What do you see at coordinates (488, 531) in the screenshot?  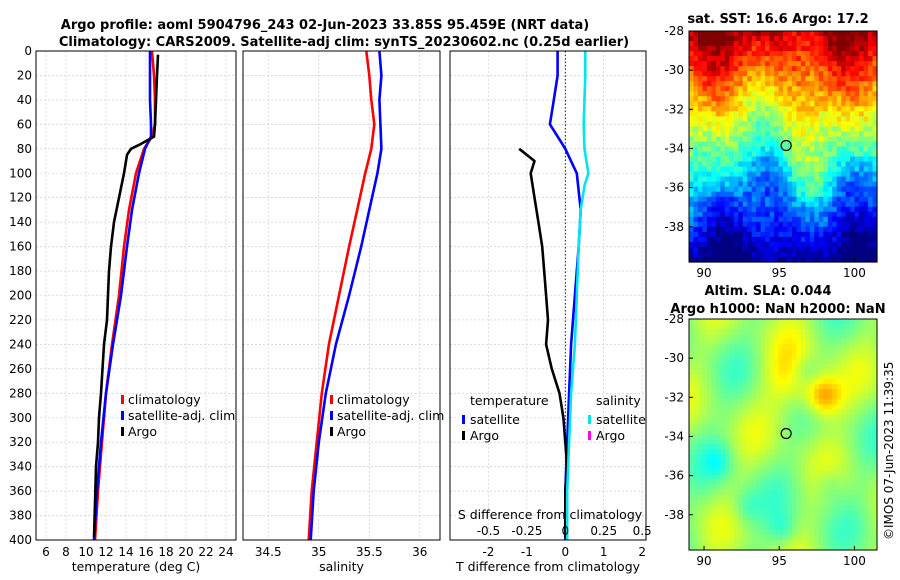 I see `s-diff-tick-label: -0.5` at bounding box center [488, 531].